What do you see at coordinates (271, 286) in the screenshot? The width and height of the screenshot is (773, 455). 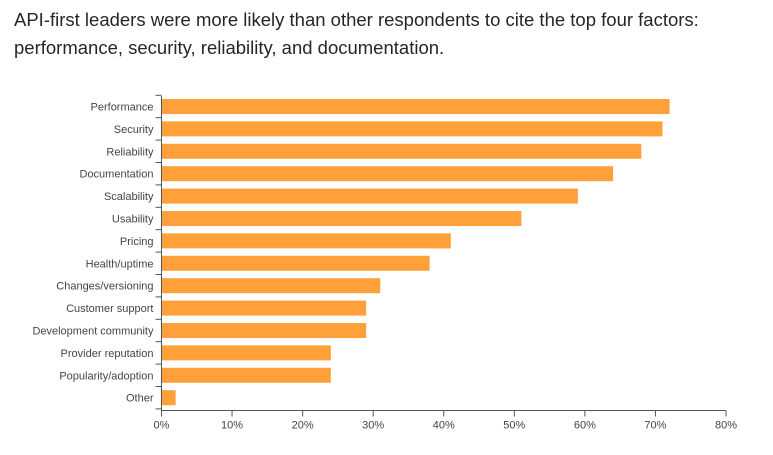 I see `bar-changes-versioning` at bounding box center [271, 286].